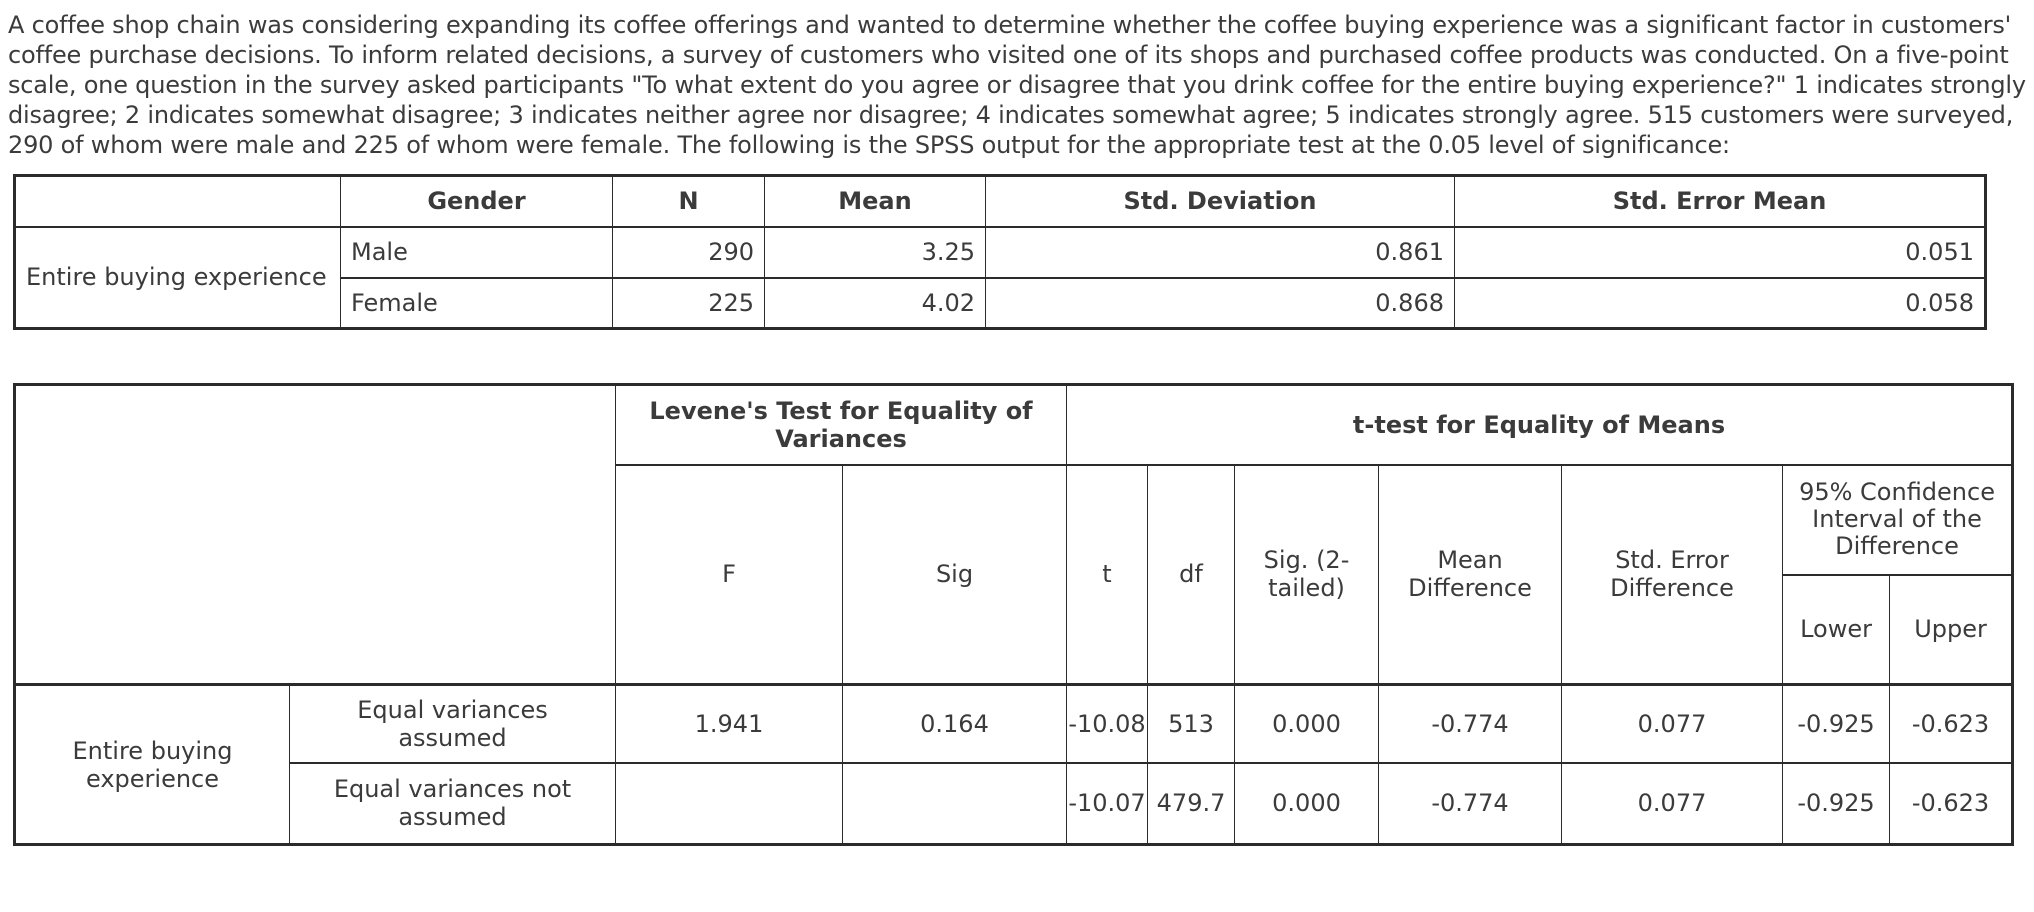  What do you see at coordinates (1191, 574) in the screenshot?
I see `header-df: df` at bounding box center [1191, 574].